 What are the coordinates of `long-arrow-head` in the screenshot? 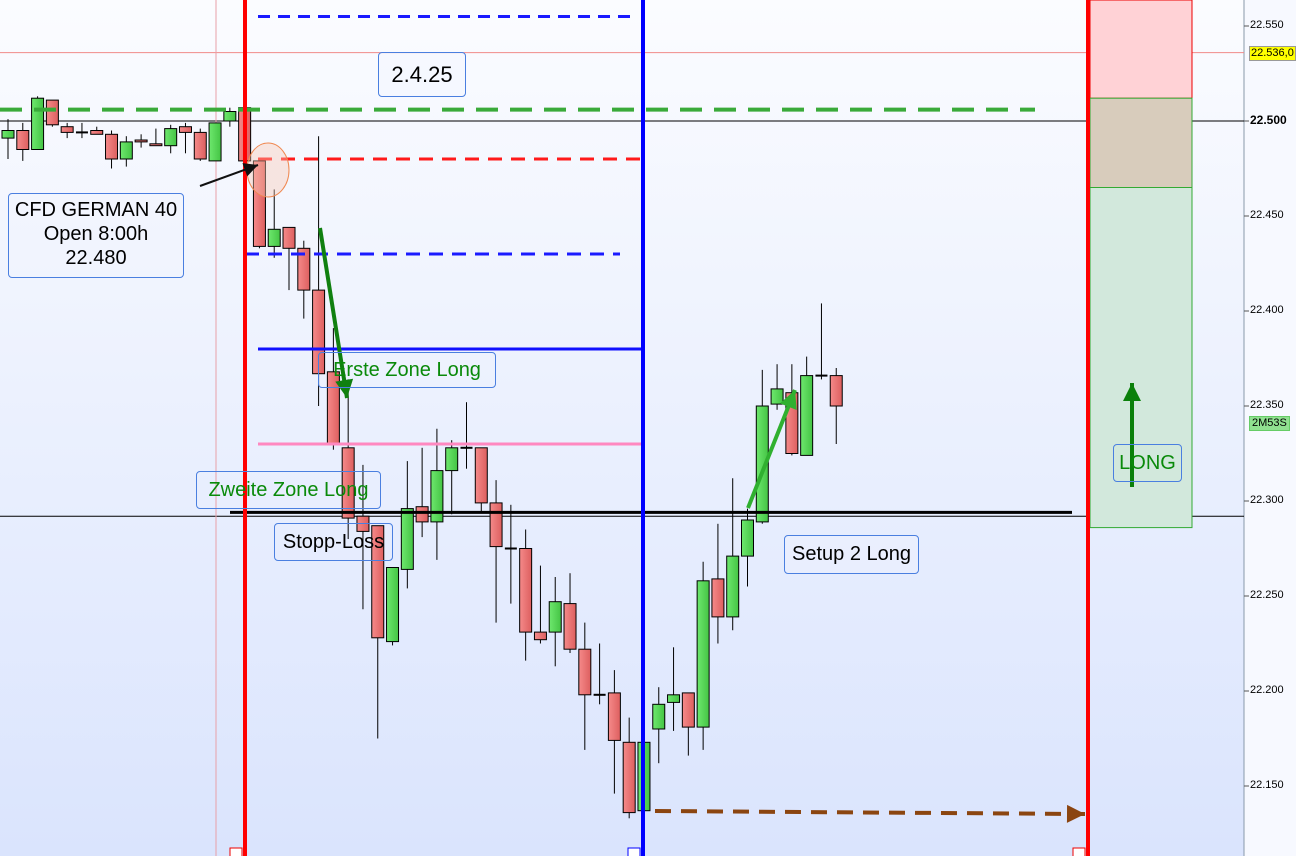 It's located at (1132, 392).